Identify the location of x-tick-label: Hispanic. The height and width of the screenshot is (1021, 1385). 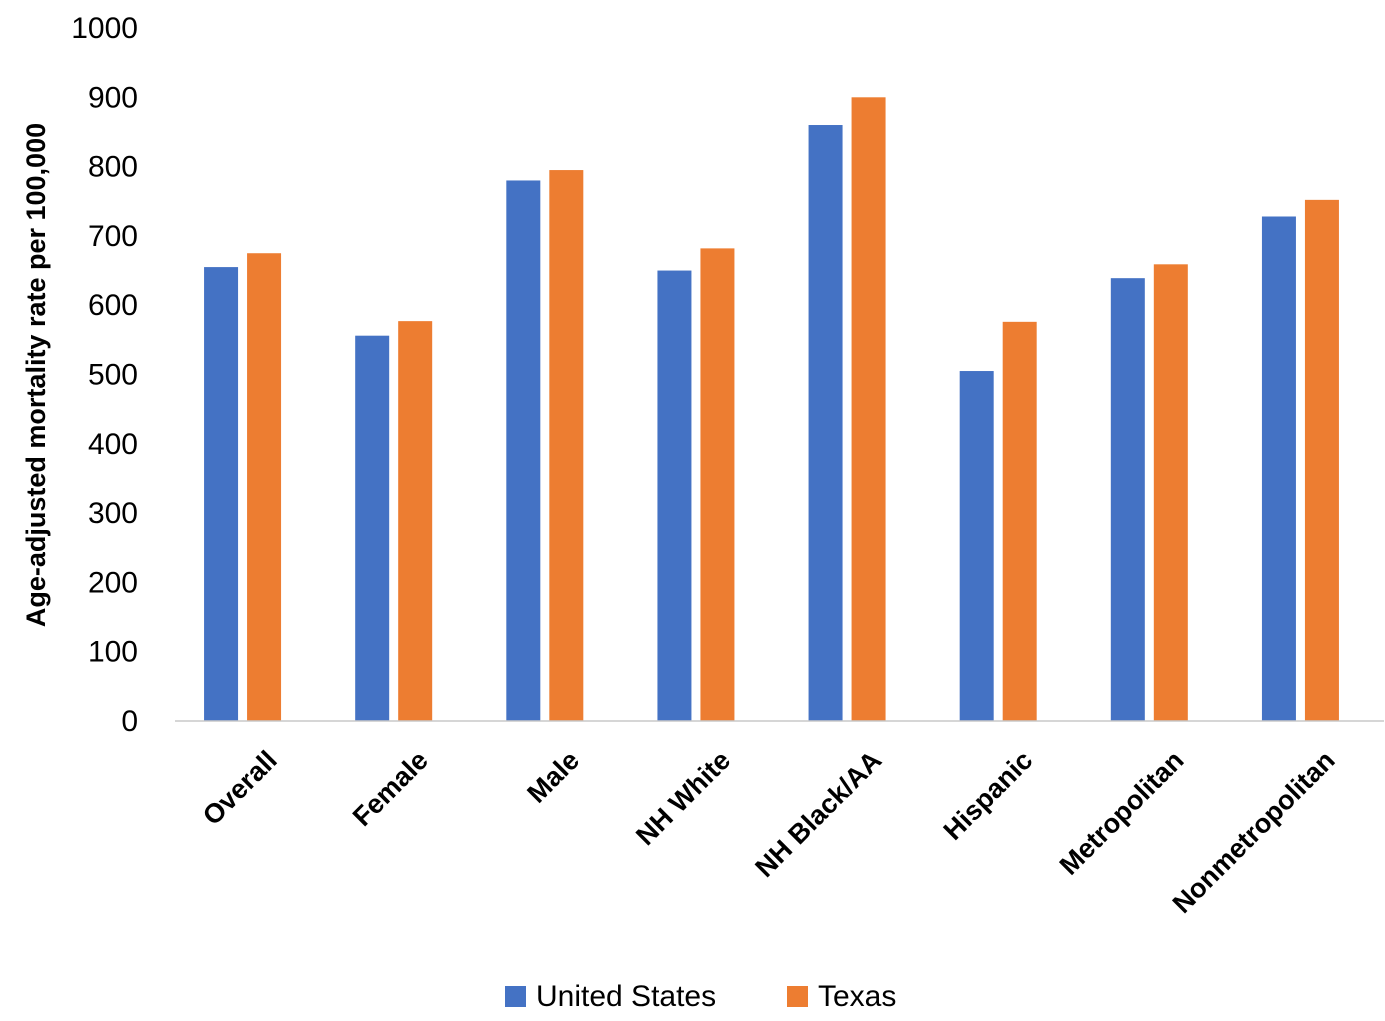
(988, 795).